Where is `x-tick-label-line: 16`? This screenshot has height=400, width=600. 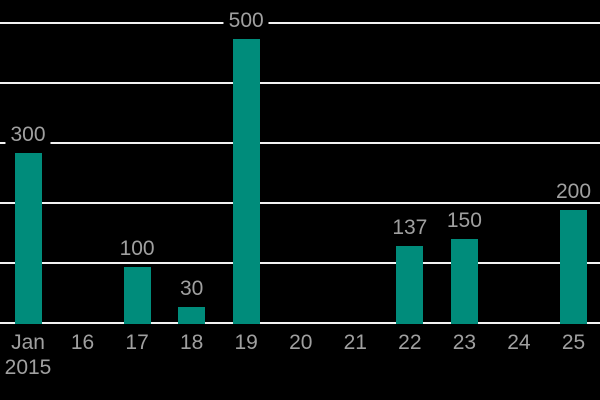
x-tick-label-line: 16 is located at coordinates (82, 342).